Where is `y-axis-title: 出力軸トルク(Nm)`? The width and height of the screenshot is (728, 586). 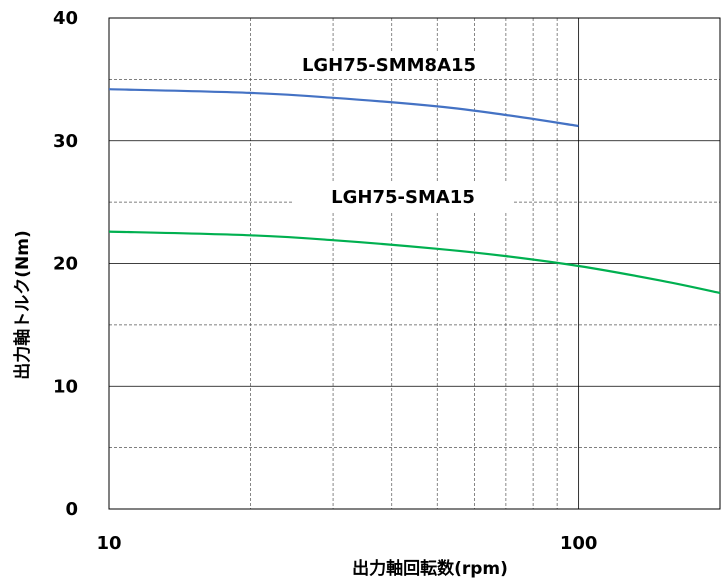 y-axis-title: 出力軸トルク(Nm) is located at coordinates (22, 304).